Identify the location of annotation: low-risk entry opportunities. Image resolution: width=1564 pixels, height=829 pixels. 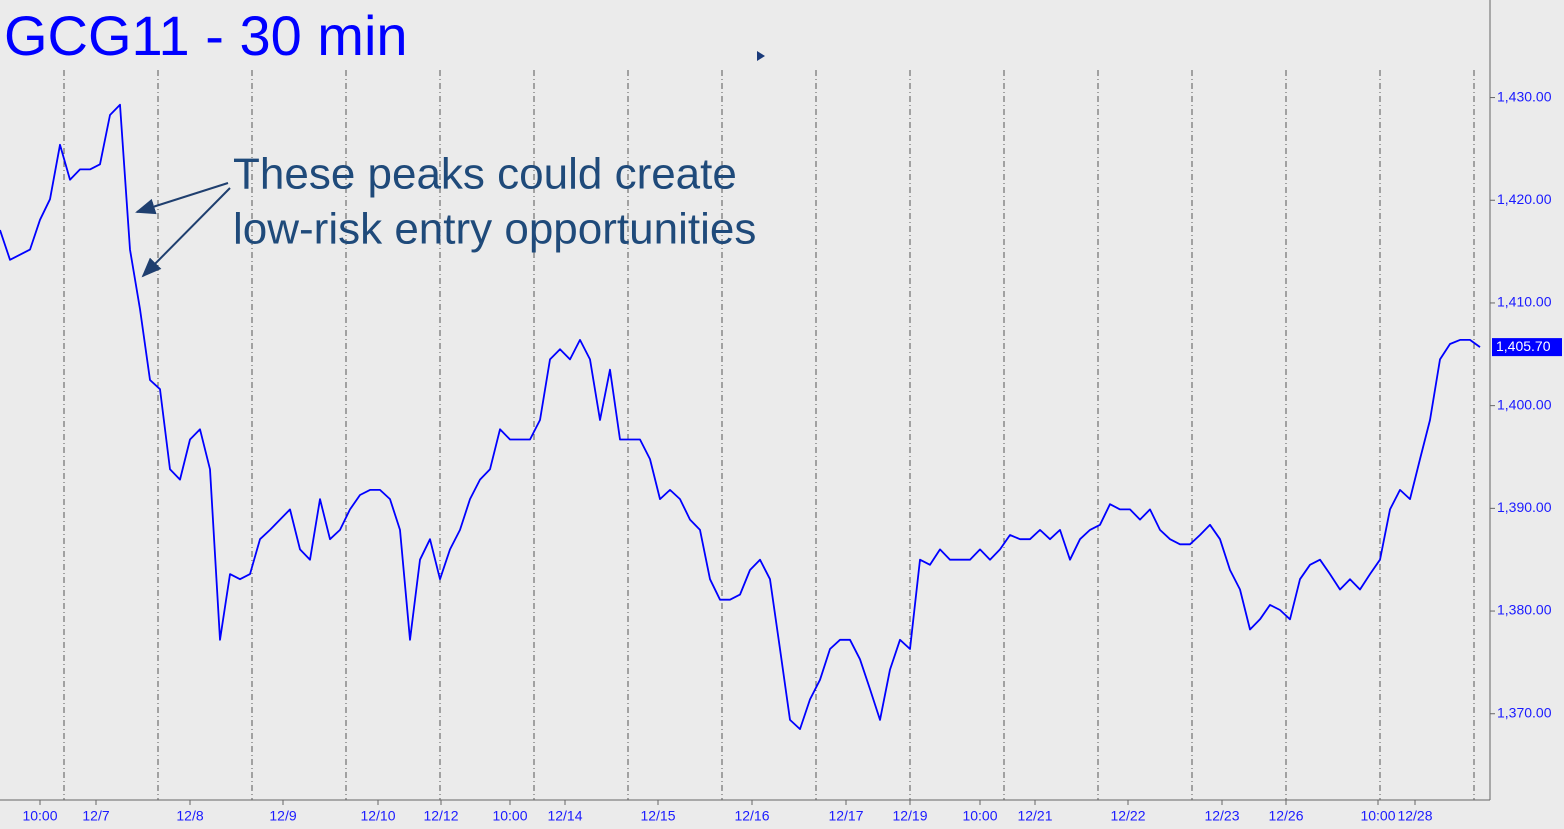
(494, 229).